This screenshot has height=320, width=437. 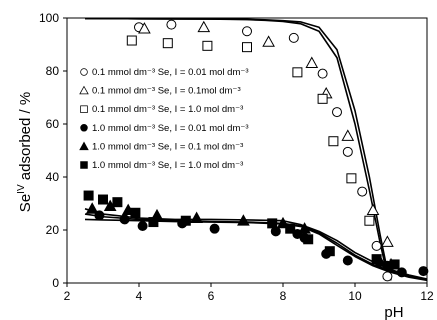 What do you see at coordinates (170, 128) in the screenshot?
I see `legend-label: 1.0 mmol dm⁻³ Se, I = 0.01 mol dm⁻³` at bounding box center [170, 128].